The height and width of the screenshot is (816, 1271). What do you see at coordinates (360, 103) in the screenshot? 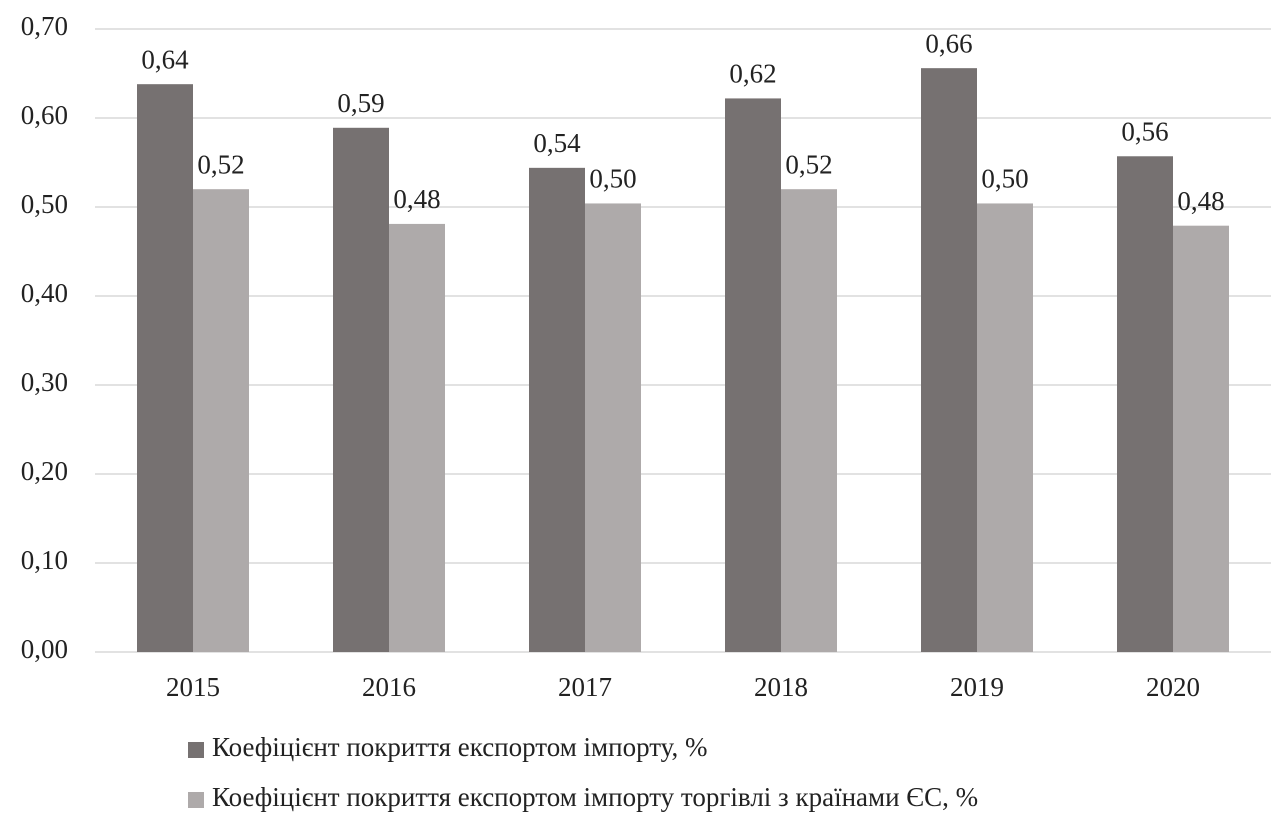
I see `data-label: 0,59` at bounding box center [360, 103].